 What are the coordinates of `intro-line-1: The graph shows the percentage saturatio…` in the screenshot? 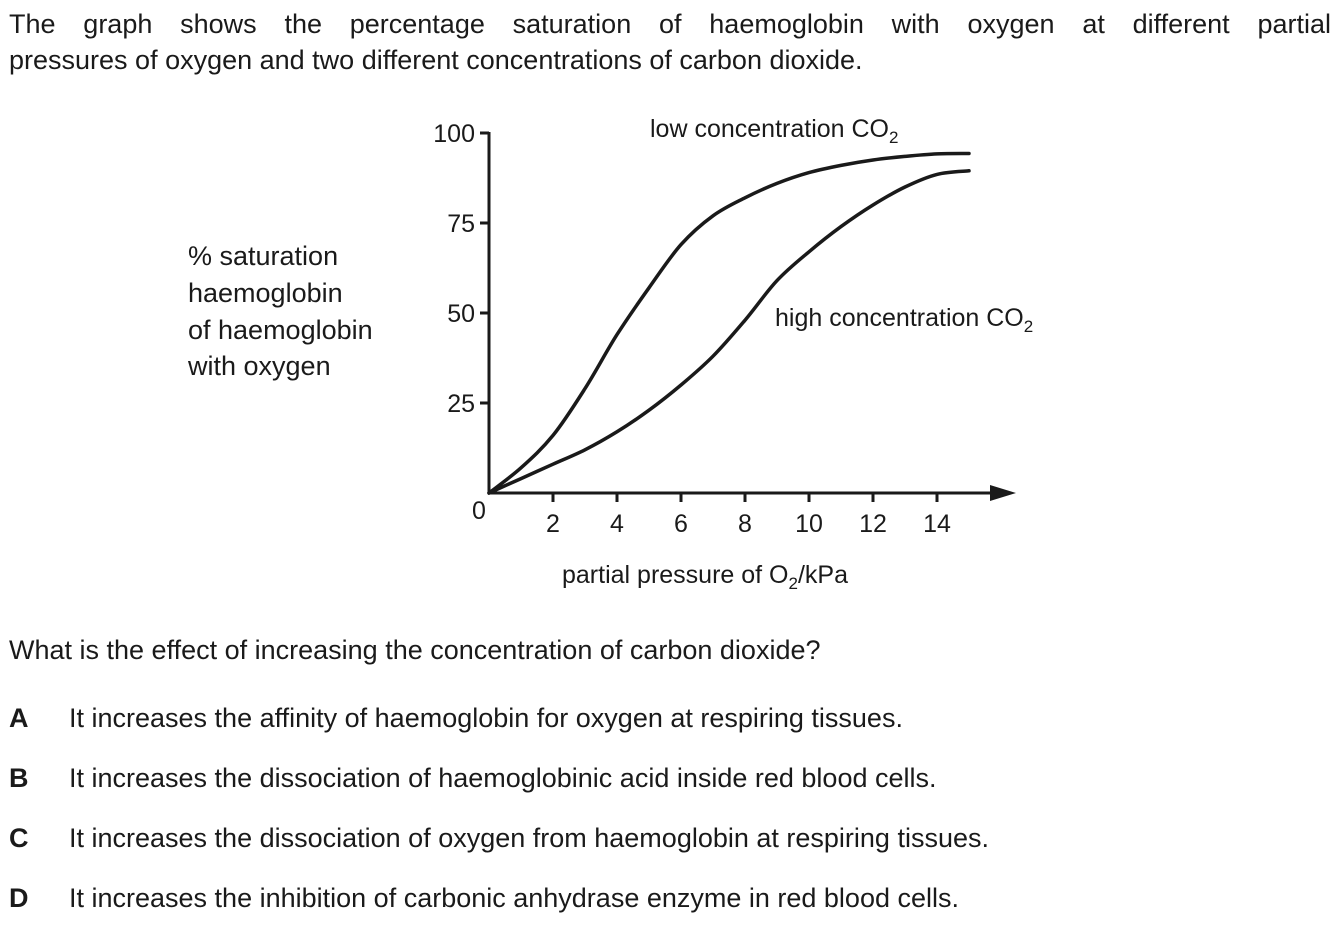 It's located at (670, 24).